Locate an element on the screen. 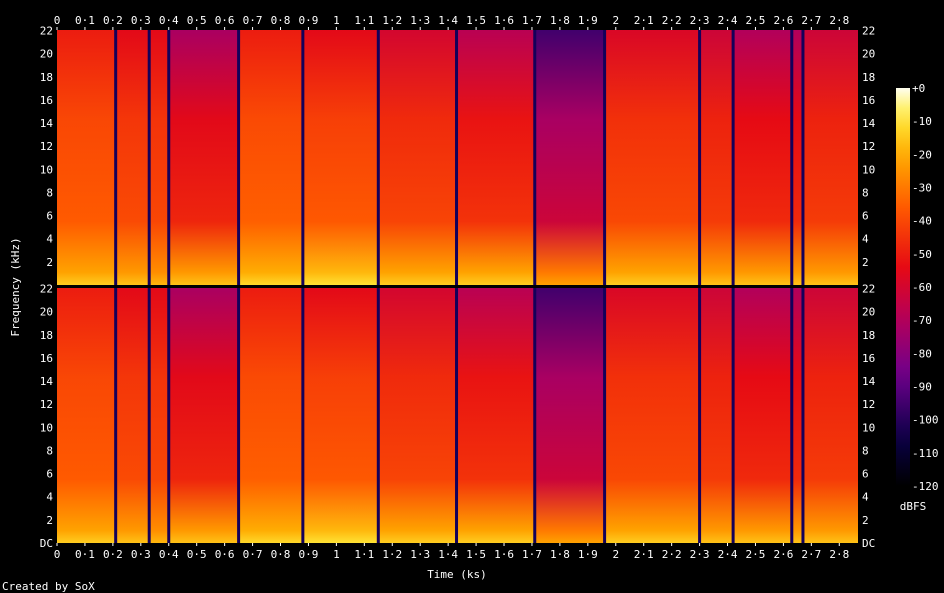 This screenshot has width=944, height=593. colorbar-tick-label: -100 is located at coordinates (925, 420).